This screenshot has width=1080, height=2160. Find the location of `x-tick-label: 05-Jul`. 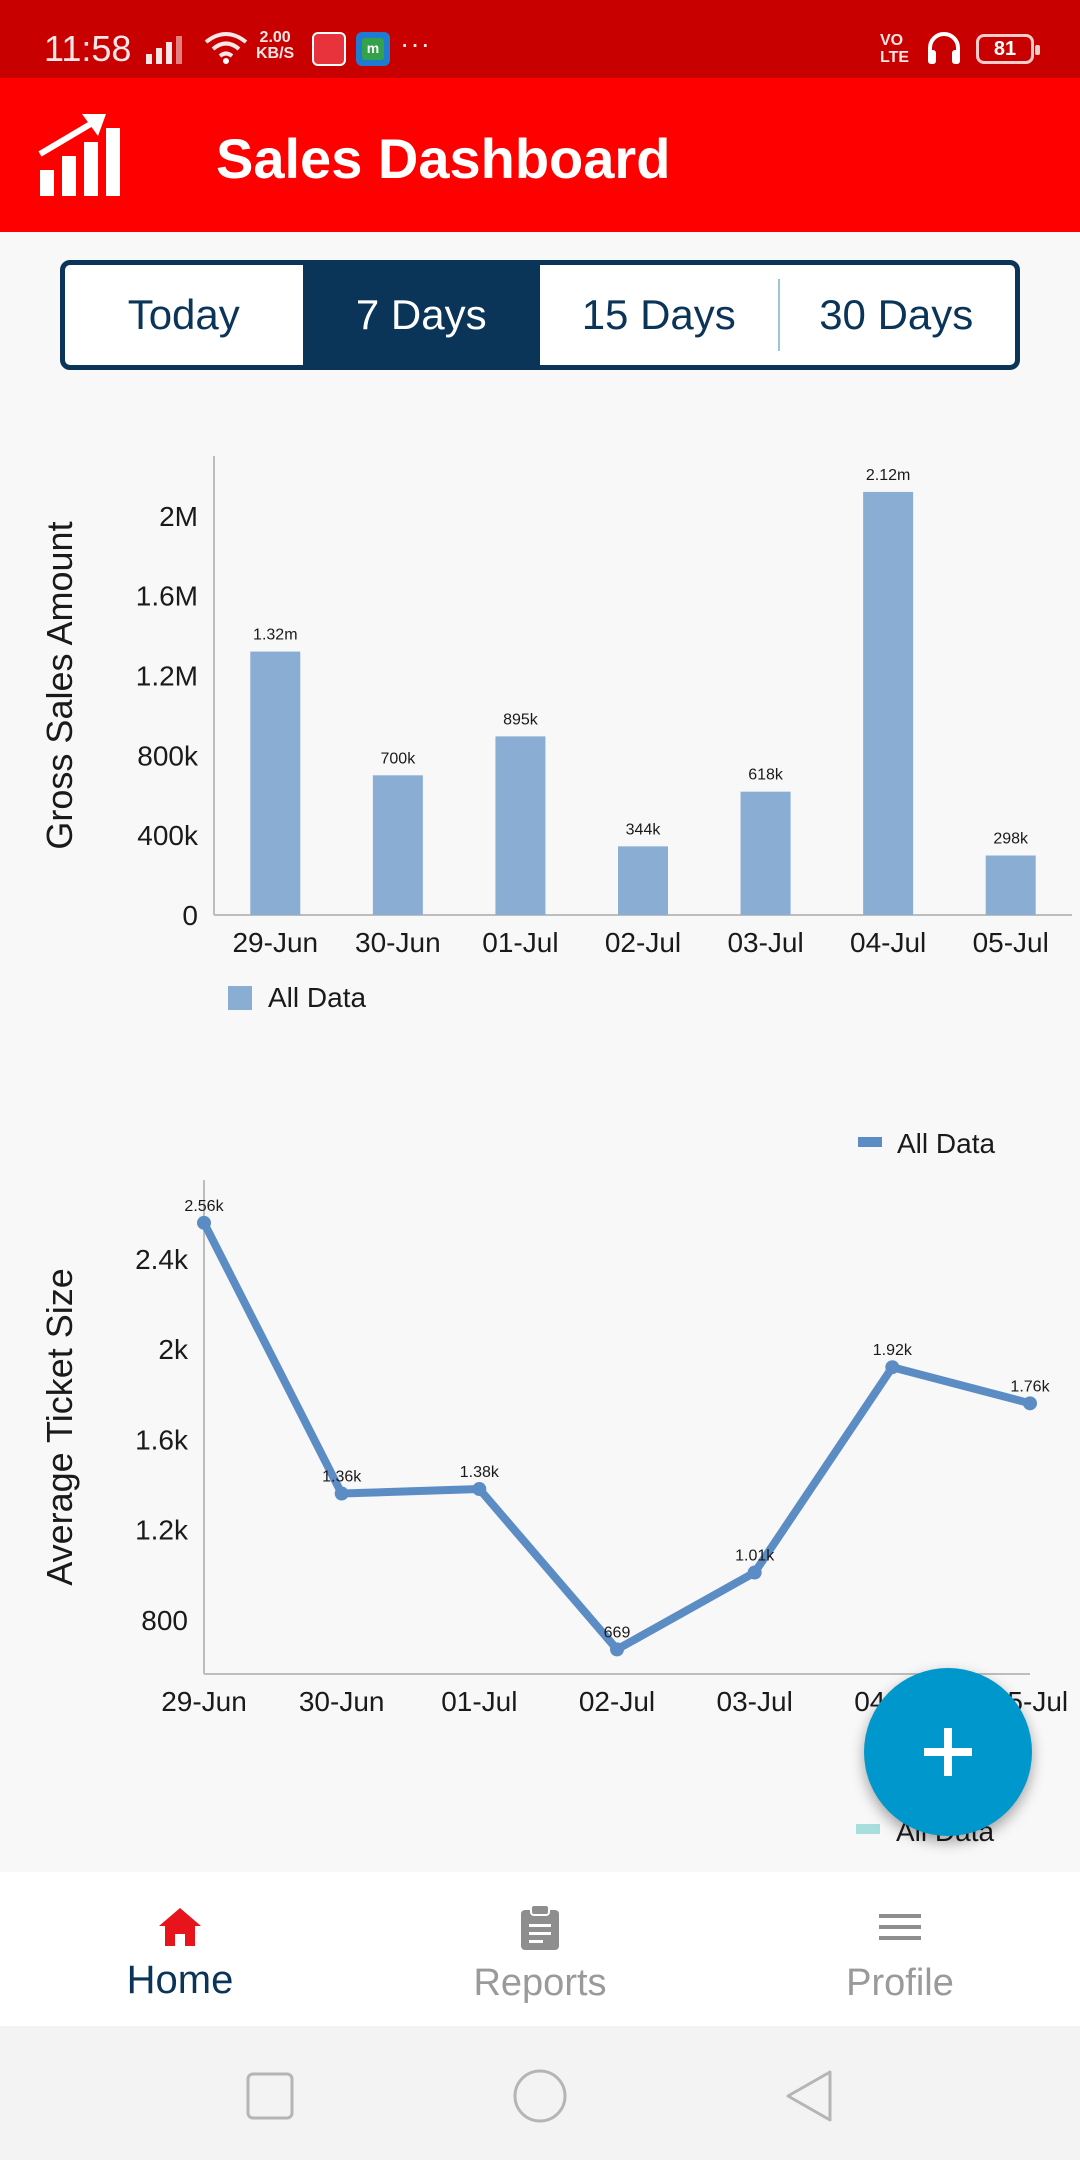

x-tick-label: 05-Jul is located at coordinates (1011, 942).